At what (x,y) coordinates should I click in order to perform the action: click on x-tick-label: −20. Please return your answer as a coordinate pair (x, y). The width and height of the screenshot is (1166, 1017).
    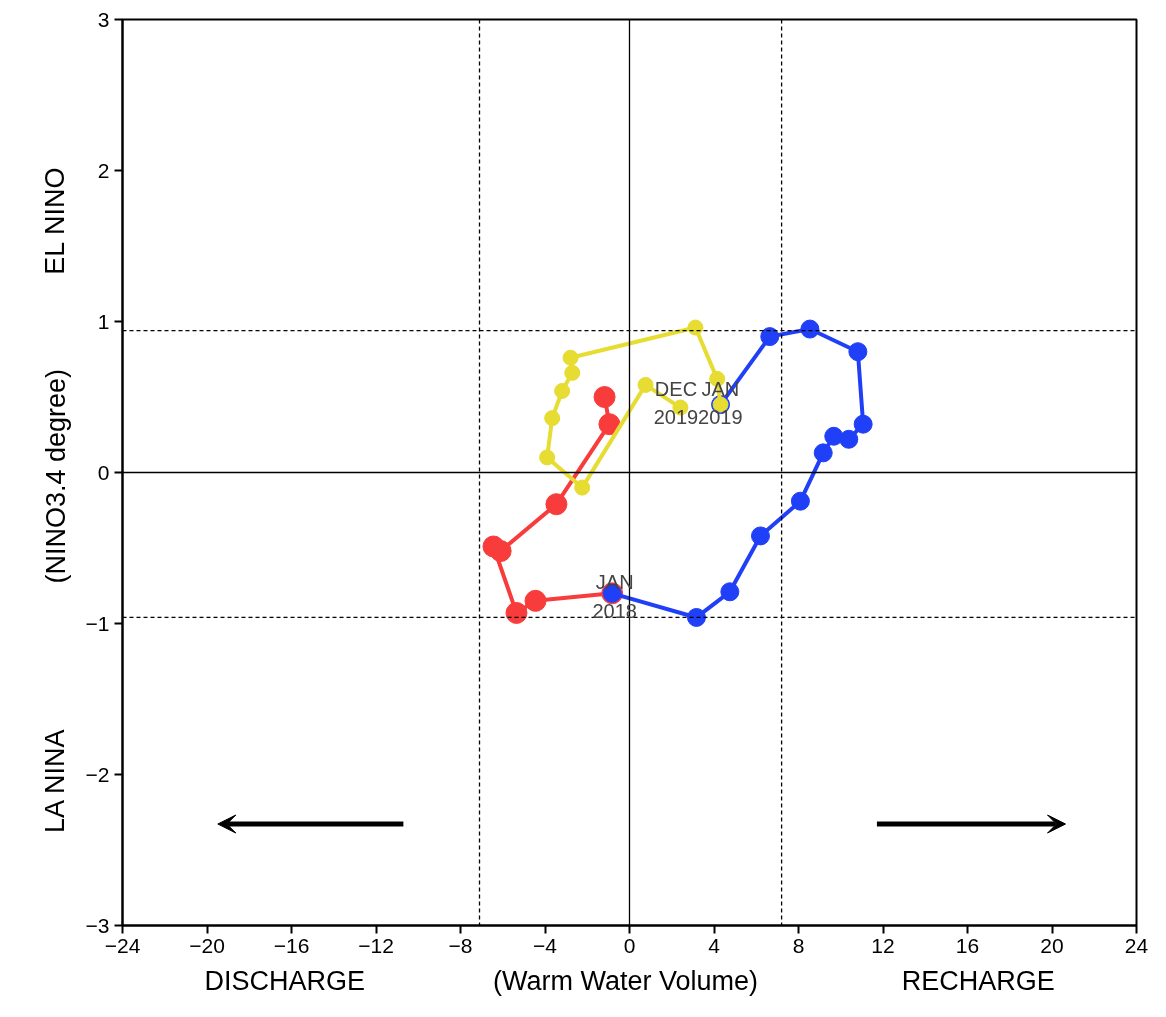
    Looking at the image, I should click on (207, 945).